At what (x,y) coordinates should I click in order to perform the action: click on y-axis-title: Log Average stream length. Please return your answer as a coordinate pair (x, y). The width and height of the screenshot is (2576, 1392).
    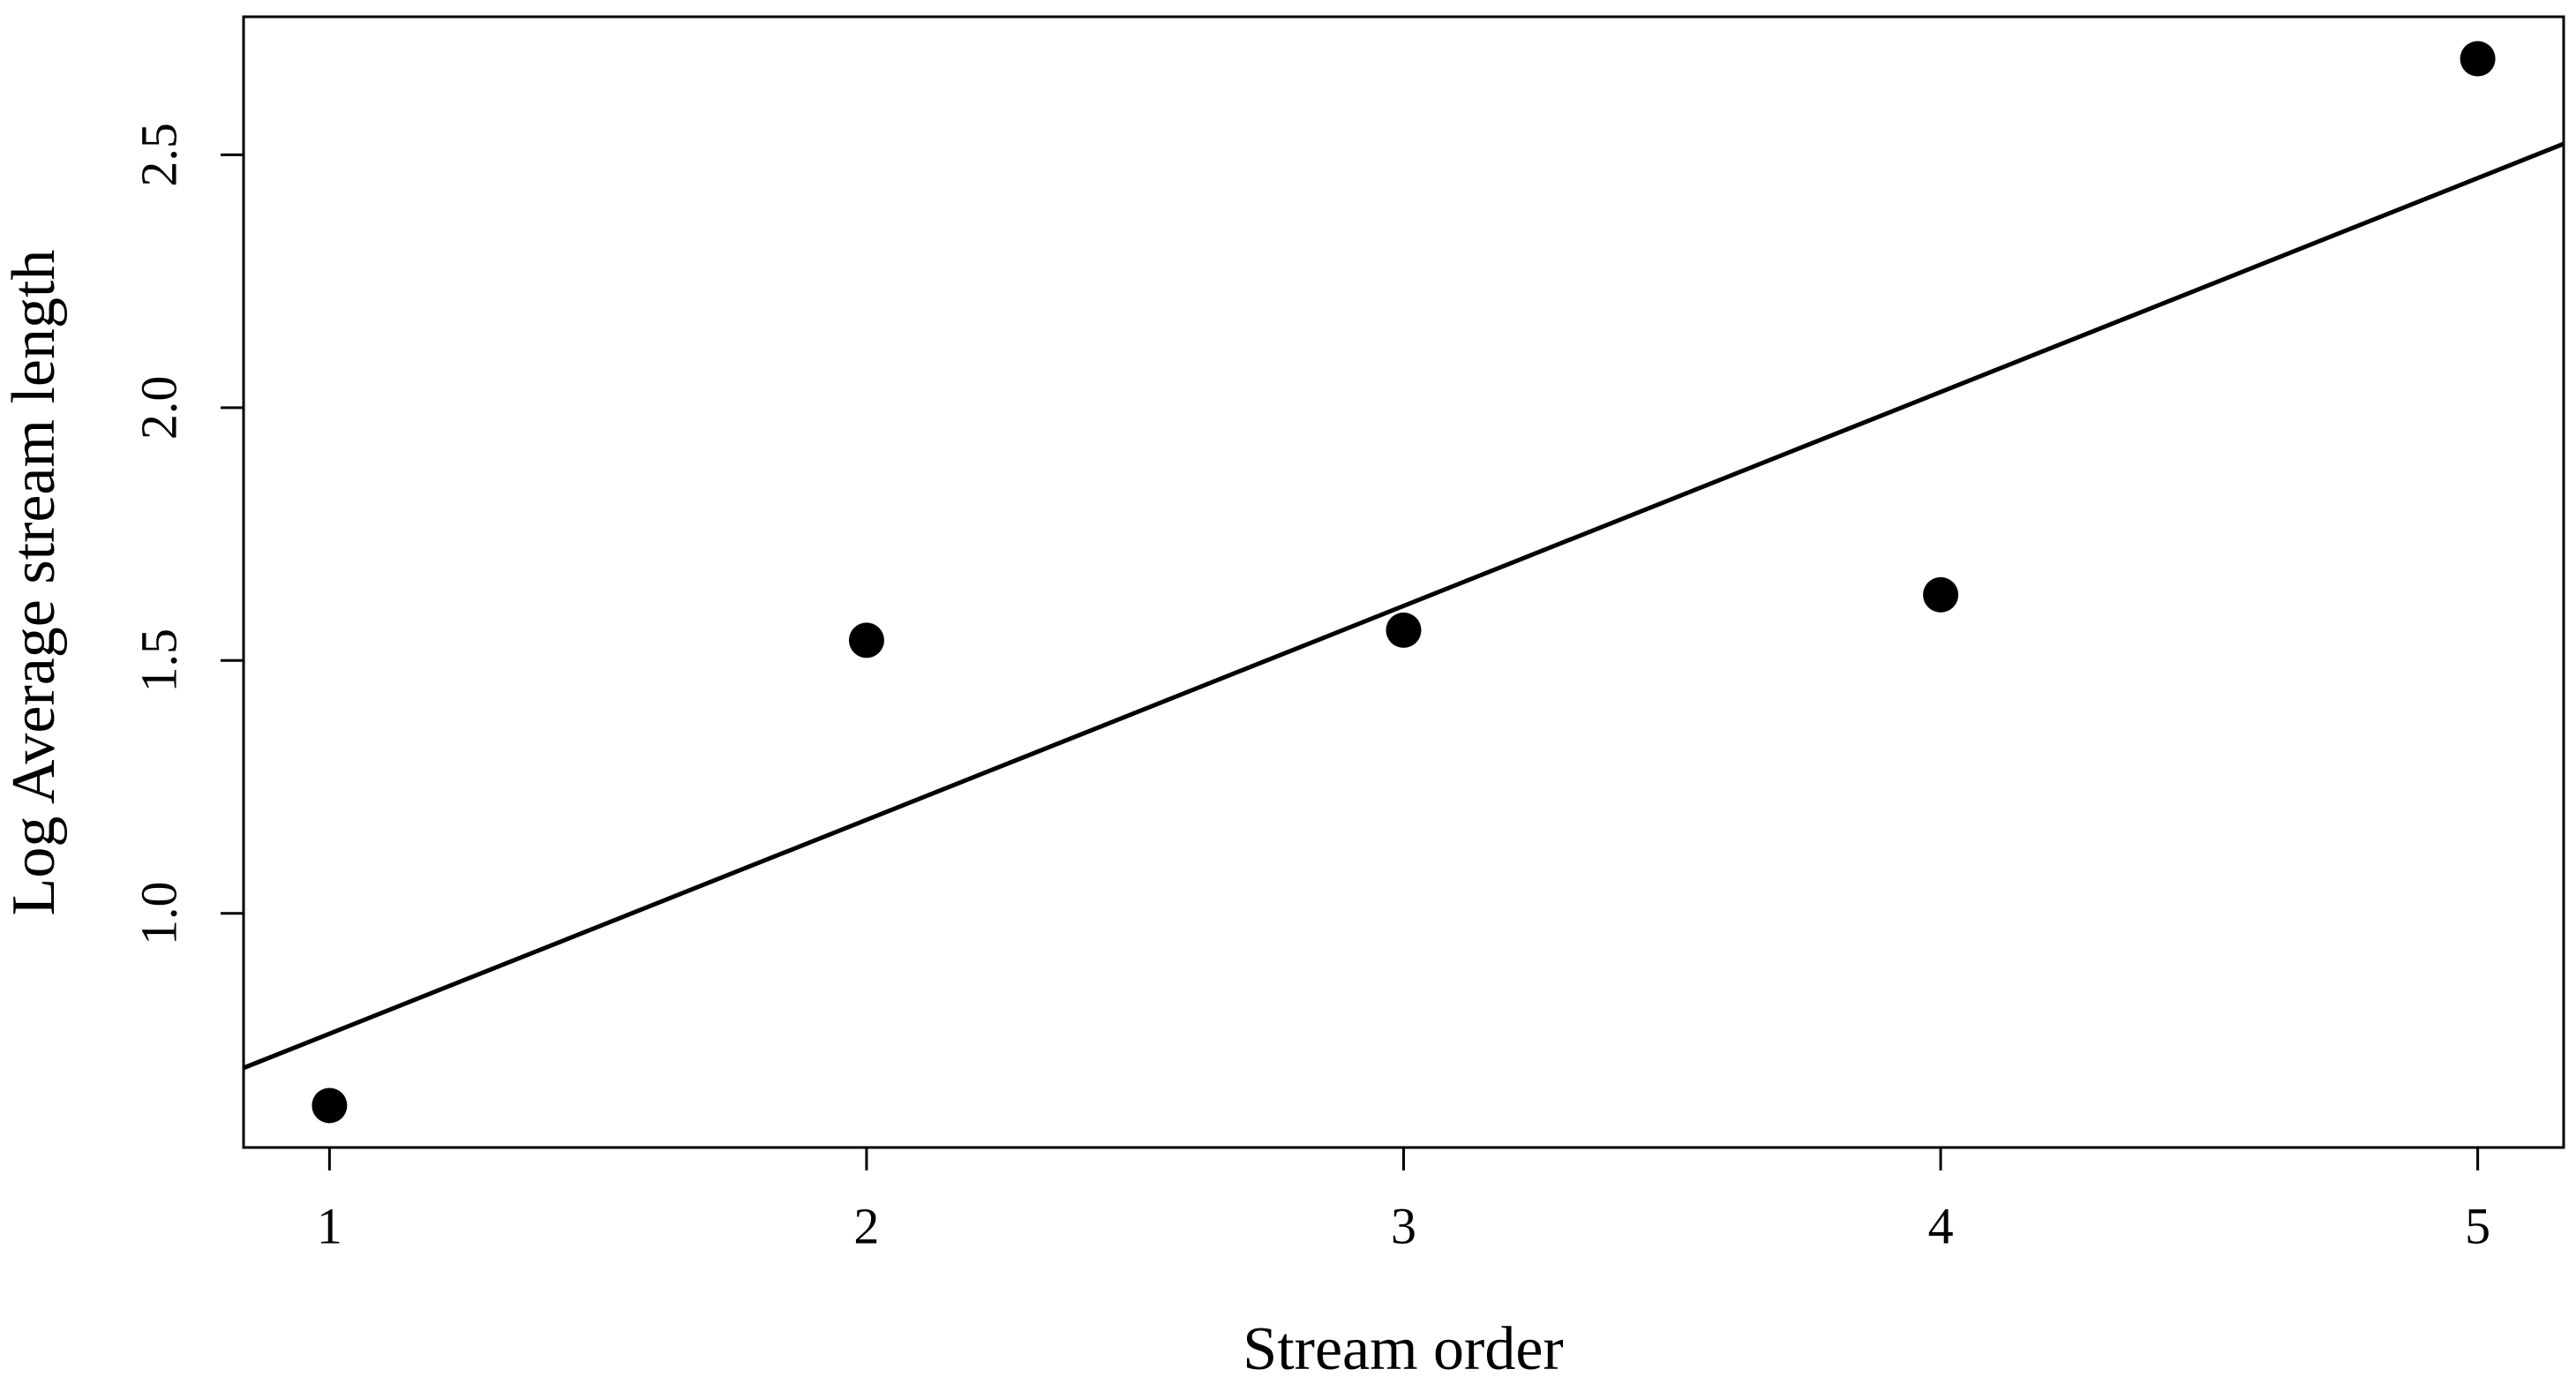
    Looking at the image, I should click on (34, 583).